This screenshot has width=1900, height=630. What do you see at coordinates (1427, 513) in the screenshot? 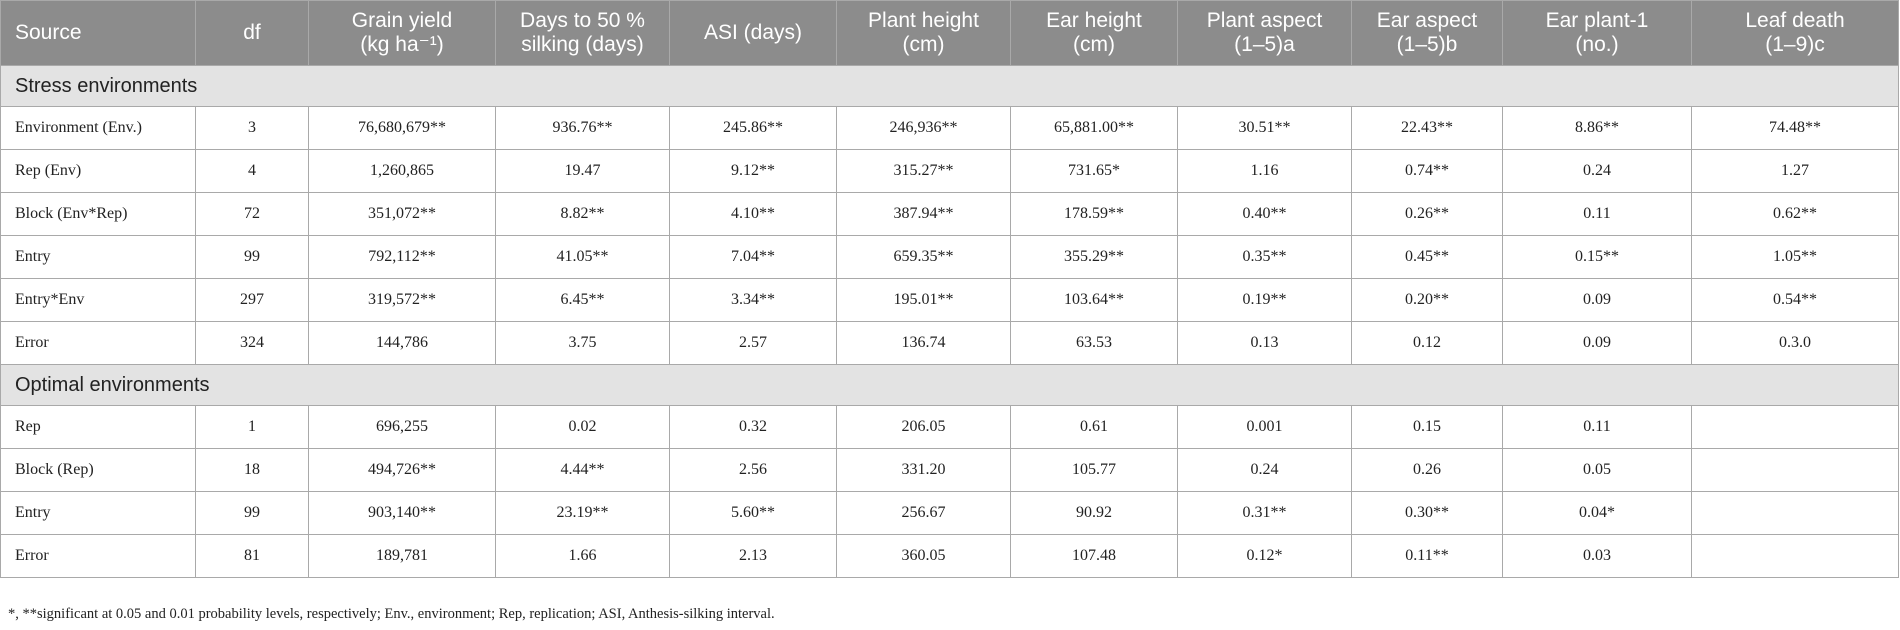
I see `table-cell: 0.30**` at bounding box center [1427, 513].